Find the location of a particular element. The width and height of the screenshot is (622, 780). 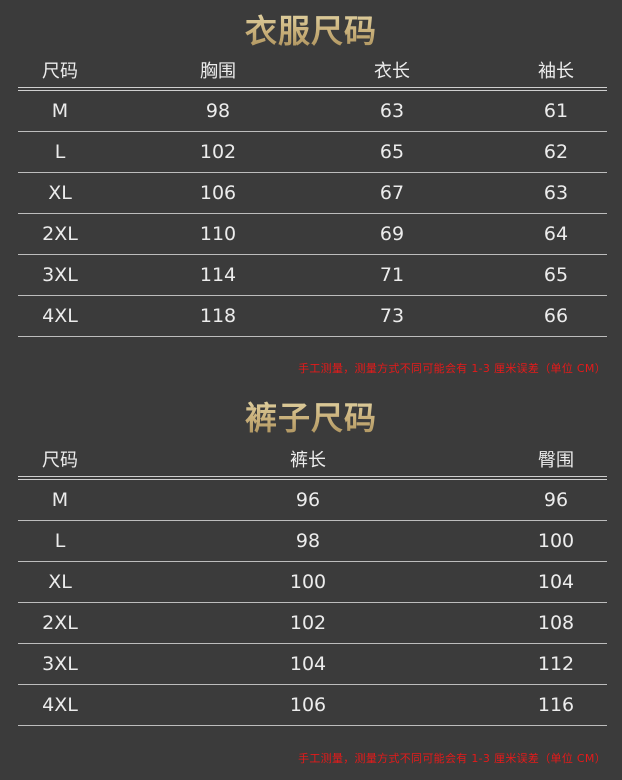

table-row: L 98 100 is located at coordinates (312, 541).